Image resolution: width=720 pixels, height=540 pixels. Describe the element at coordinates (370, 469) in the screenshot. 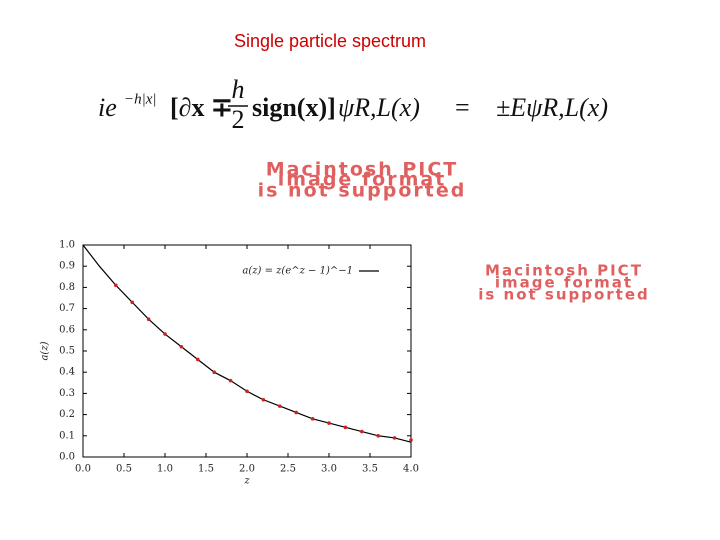

I see `x-tick-label: 3.5` at that location.